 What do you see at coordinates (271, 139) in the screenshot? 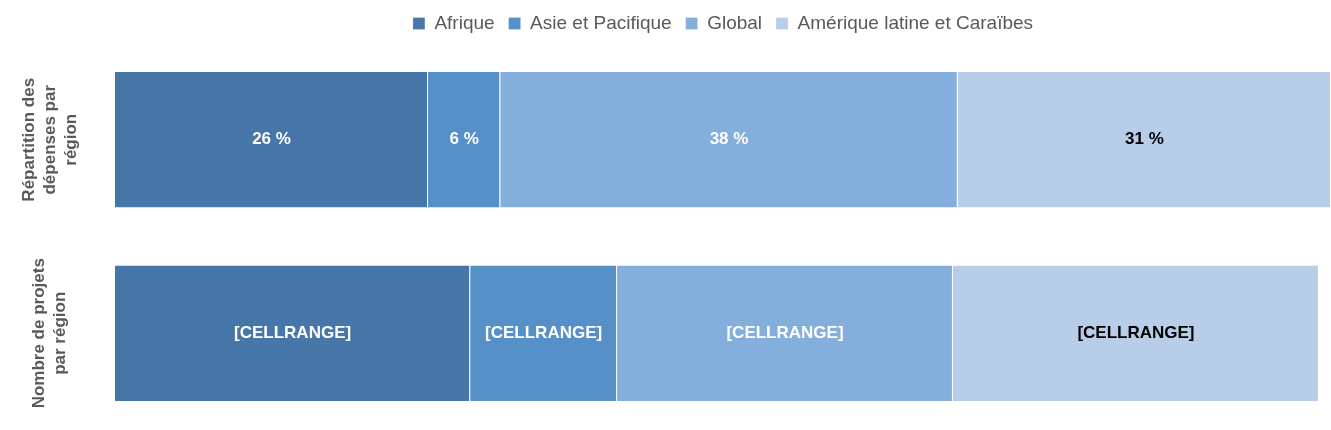
I see `data-label: 26 %` at bounding box center [271, 139].